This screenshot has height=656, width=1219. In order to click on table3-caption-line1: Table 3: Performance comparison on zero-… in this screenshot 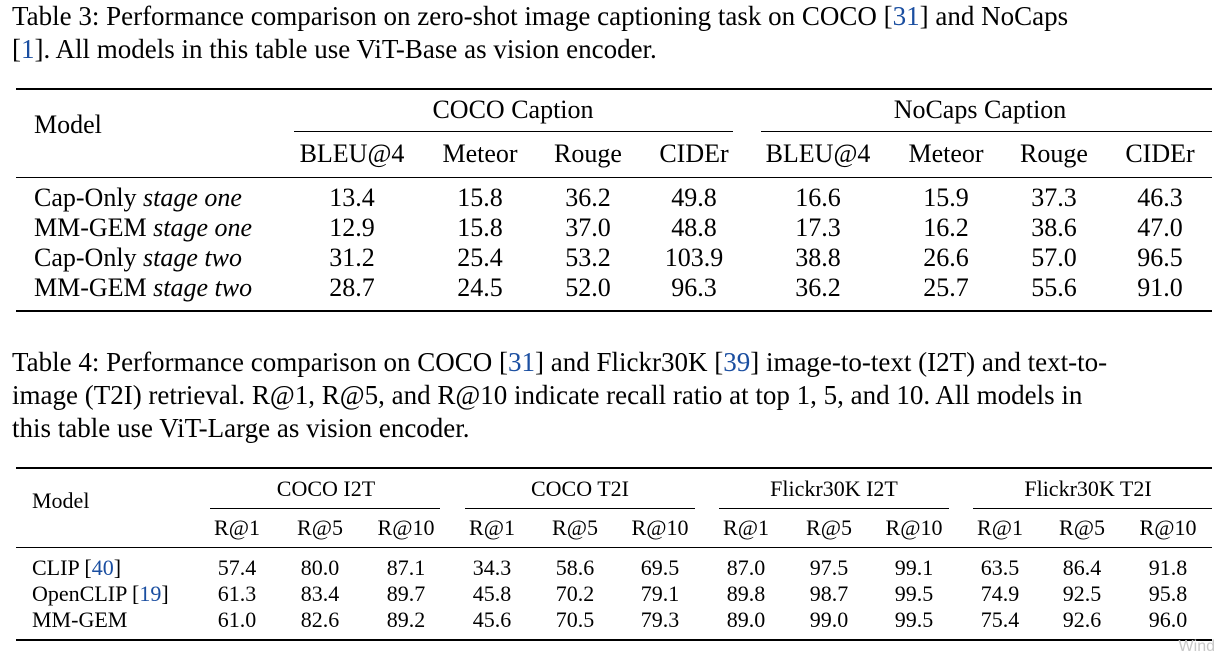, I will do `click(540, 16)`.